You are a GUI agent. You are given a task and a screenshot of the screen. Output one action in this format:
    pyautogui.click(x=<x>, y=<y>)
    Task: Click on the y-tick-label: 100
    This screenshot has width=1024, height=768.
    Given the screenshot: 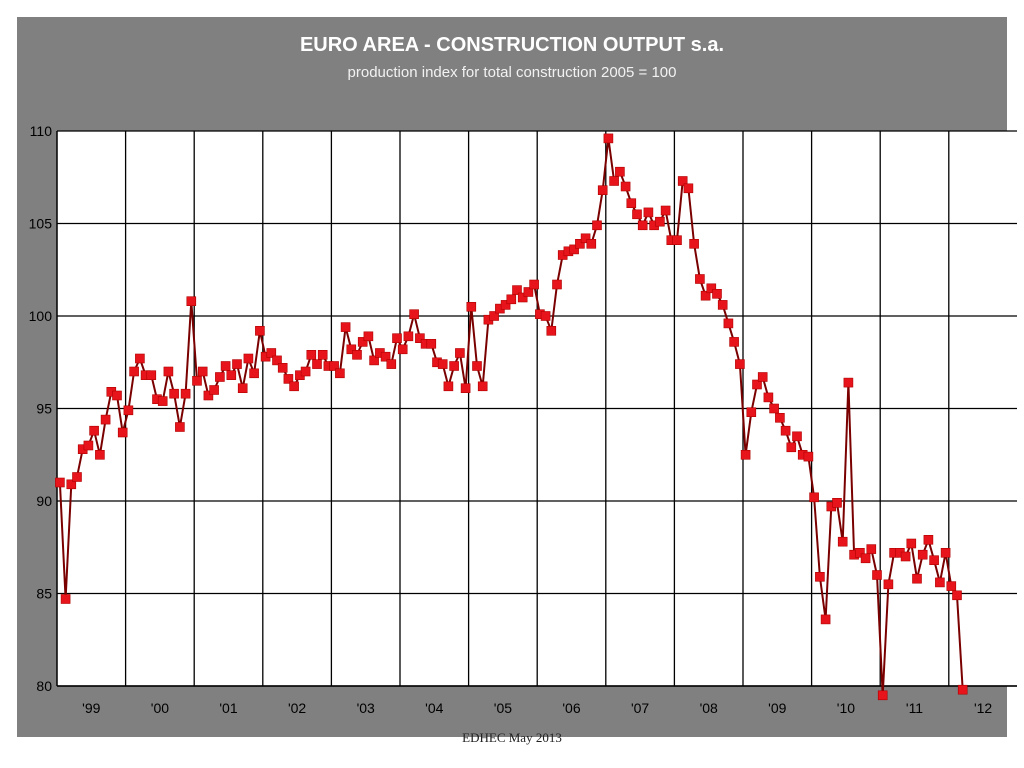 What is the action you would take?
    pyautogui.click(x=41, y=316)
    